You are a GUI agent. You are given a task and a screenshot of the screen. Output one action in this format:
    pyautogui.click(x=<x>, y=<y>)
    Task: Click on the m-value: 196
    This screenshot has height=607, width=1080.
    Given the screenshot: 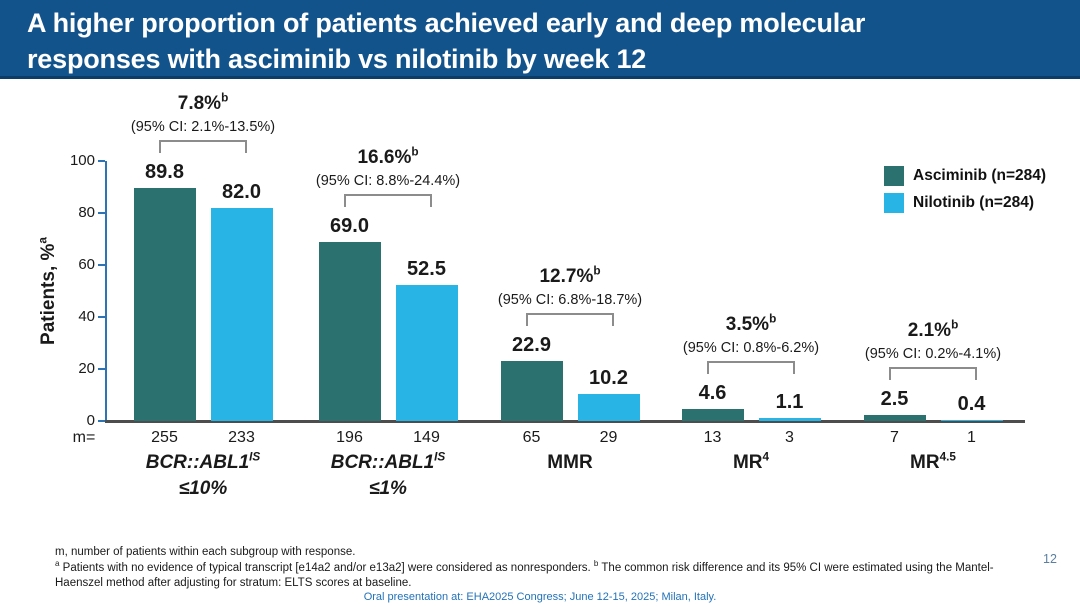 What is the action you would take?
    pyautogui.click(x=349, y=437)
    